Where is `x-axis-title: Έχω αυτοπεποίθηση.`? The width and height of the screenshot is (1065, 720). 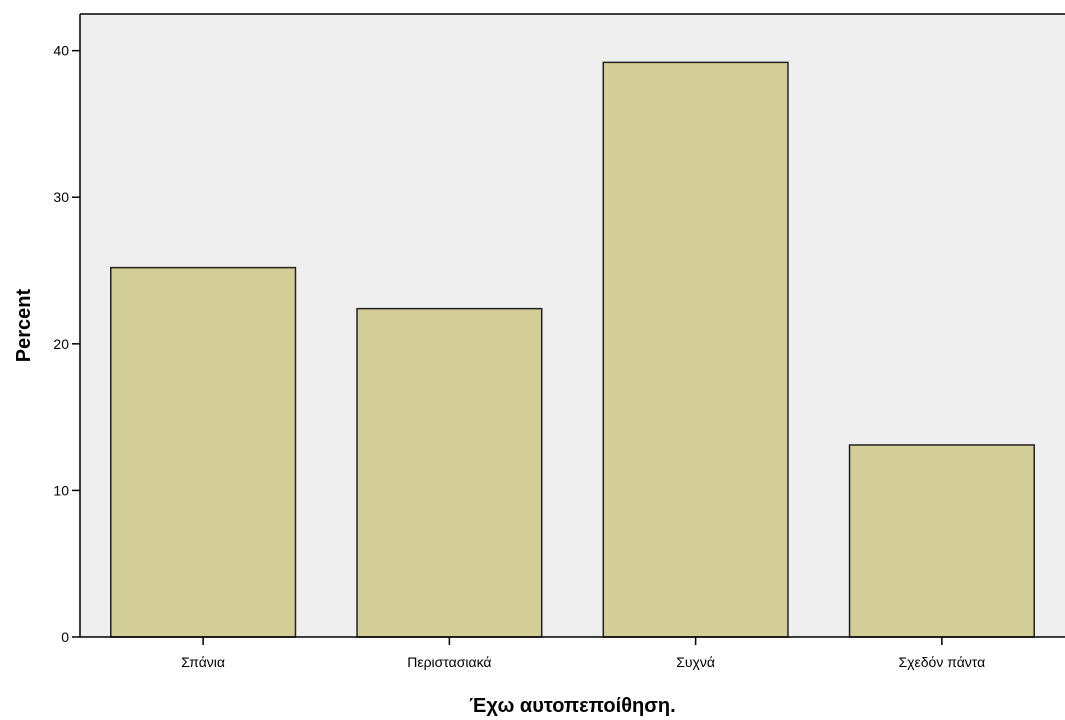
x-axis-title: Έχω αυτοπεποίθηση. is located at coordinates (572, 706).